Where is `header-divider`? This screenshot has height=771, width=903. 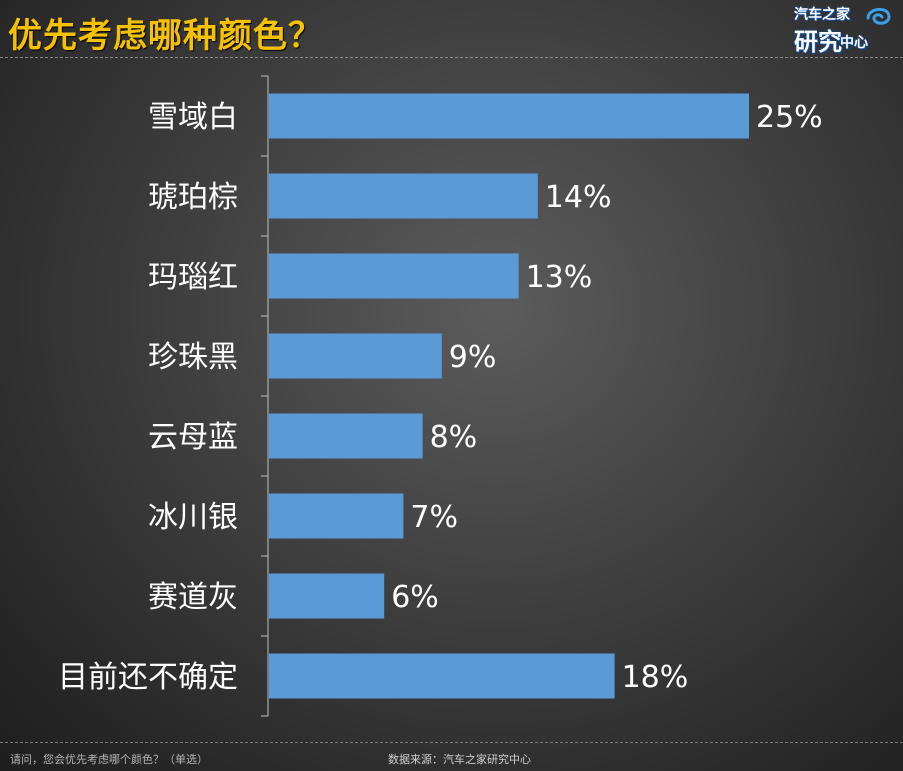
header-divider is located at coordinates (451, 57).